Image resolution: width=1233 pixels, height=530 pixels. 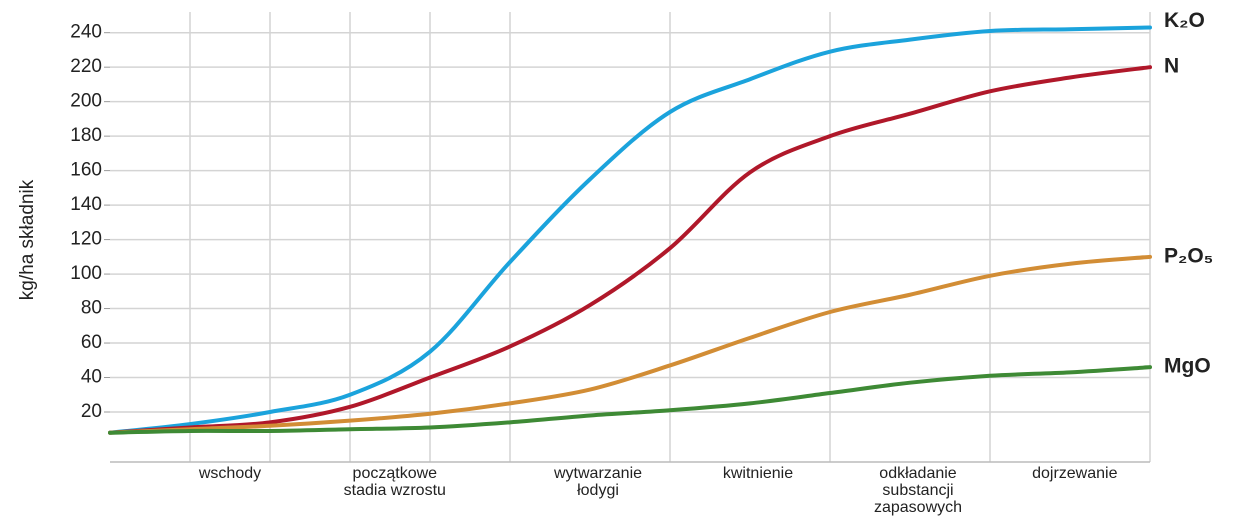 What do you see at coordinates (597, 473) in the screenshot?
I see `x-tick-label-line: wytwarzanie` at bounding box center [597, 473].